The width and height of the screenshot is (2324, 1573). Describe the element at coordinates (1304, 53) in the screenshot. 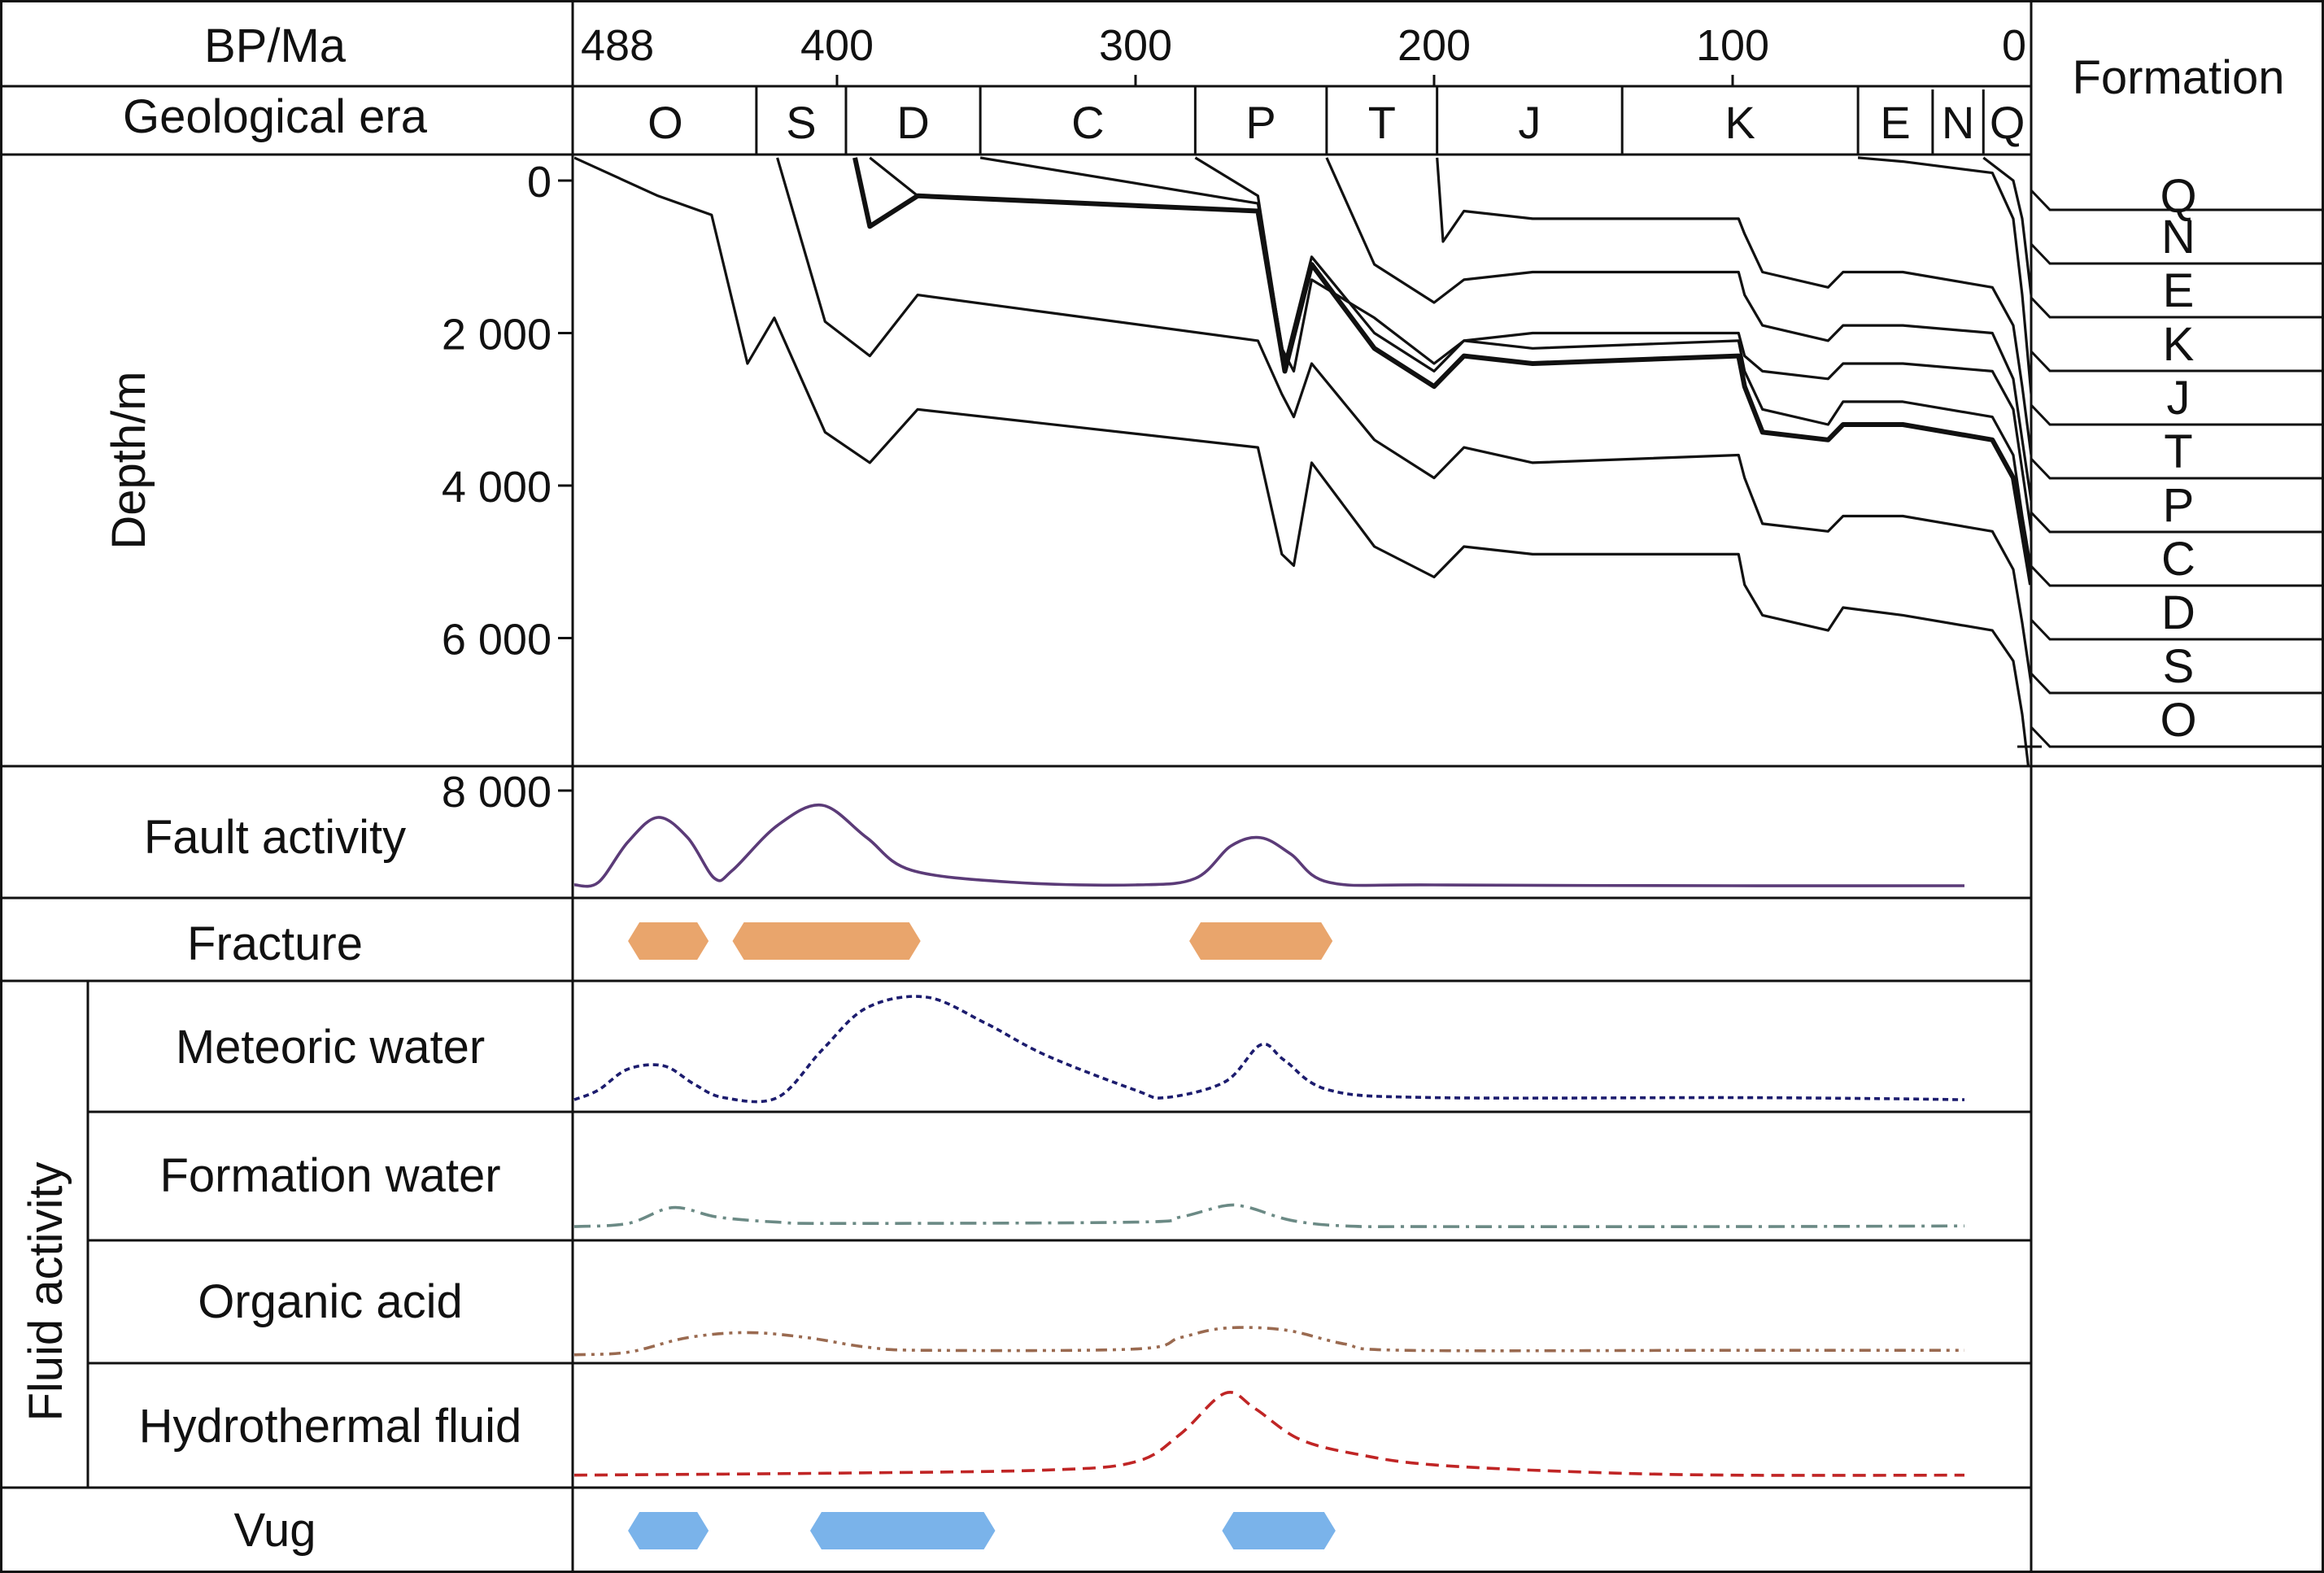

I see `age-axis: 488 400 300 200 100 0` at that location.